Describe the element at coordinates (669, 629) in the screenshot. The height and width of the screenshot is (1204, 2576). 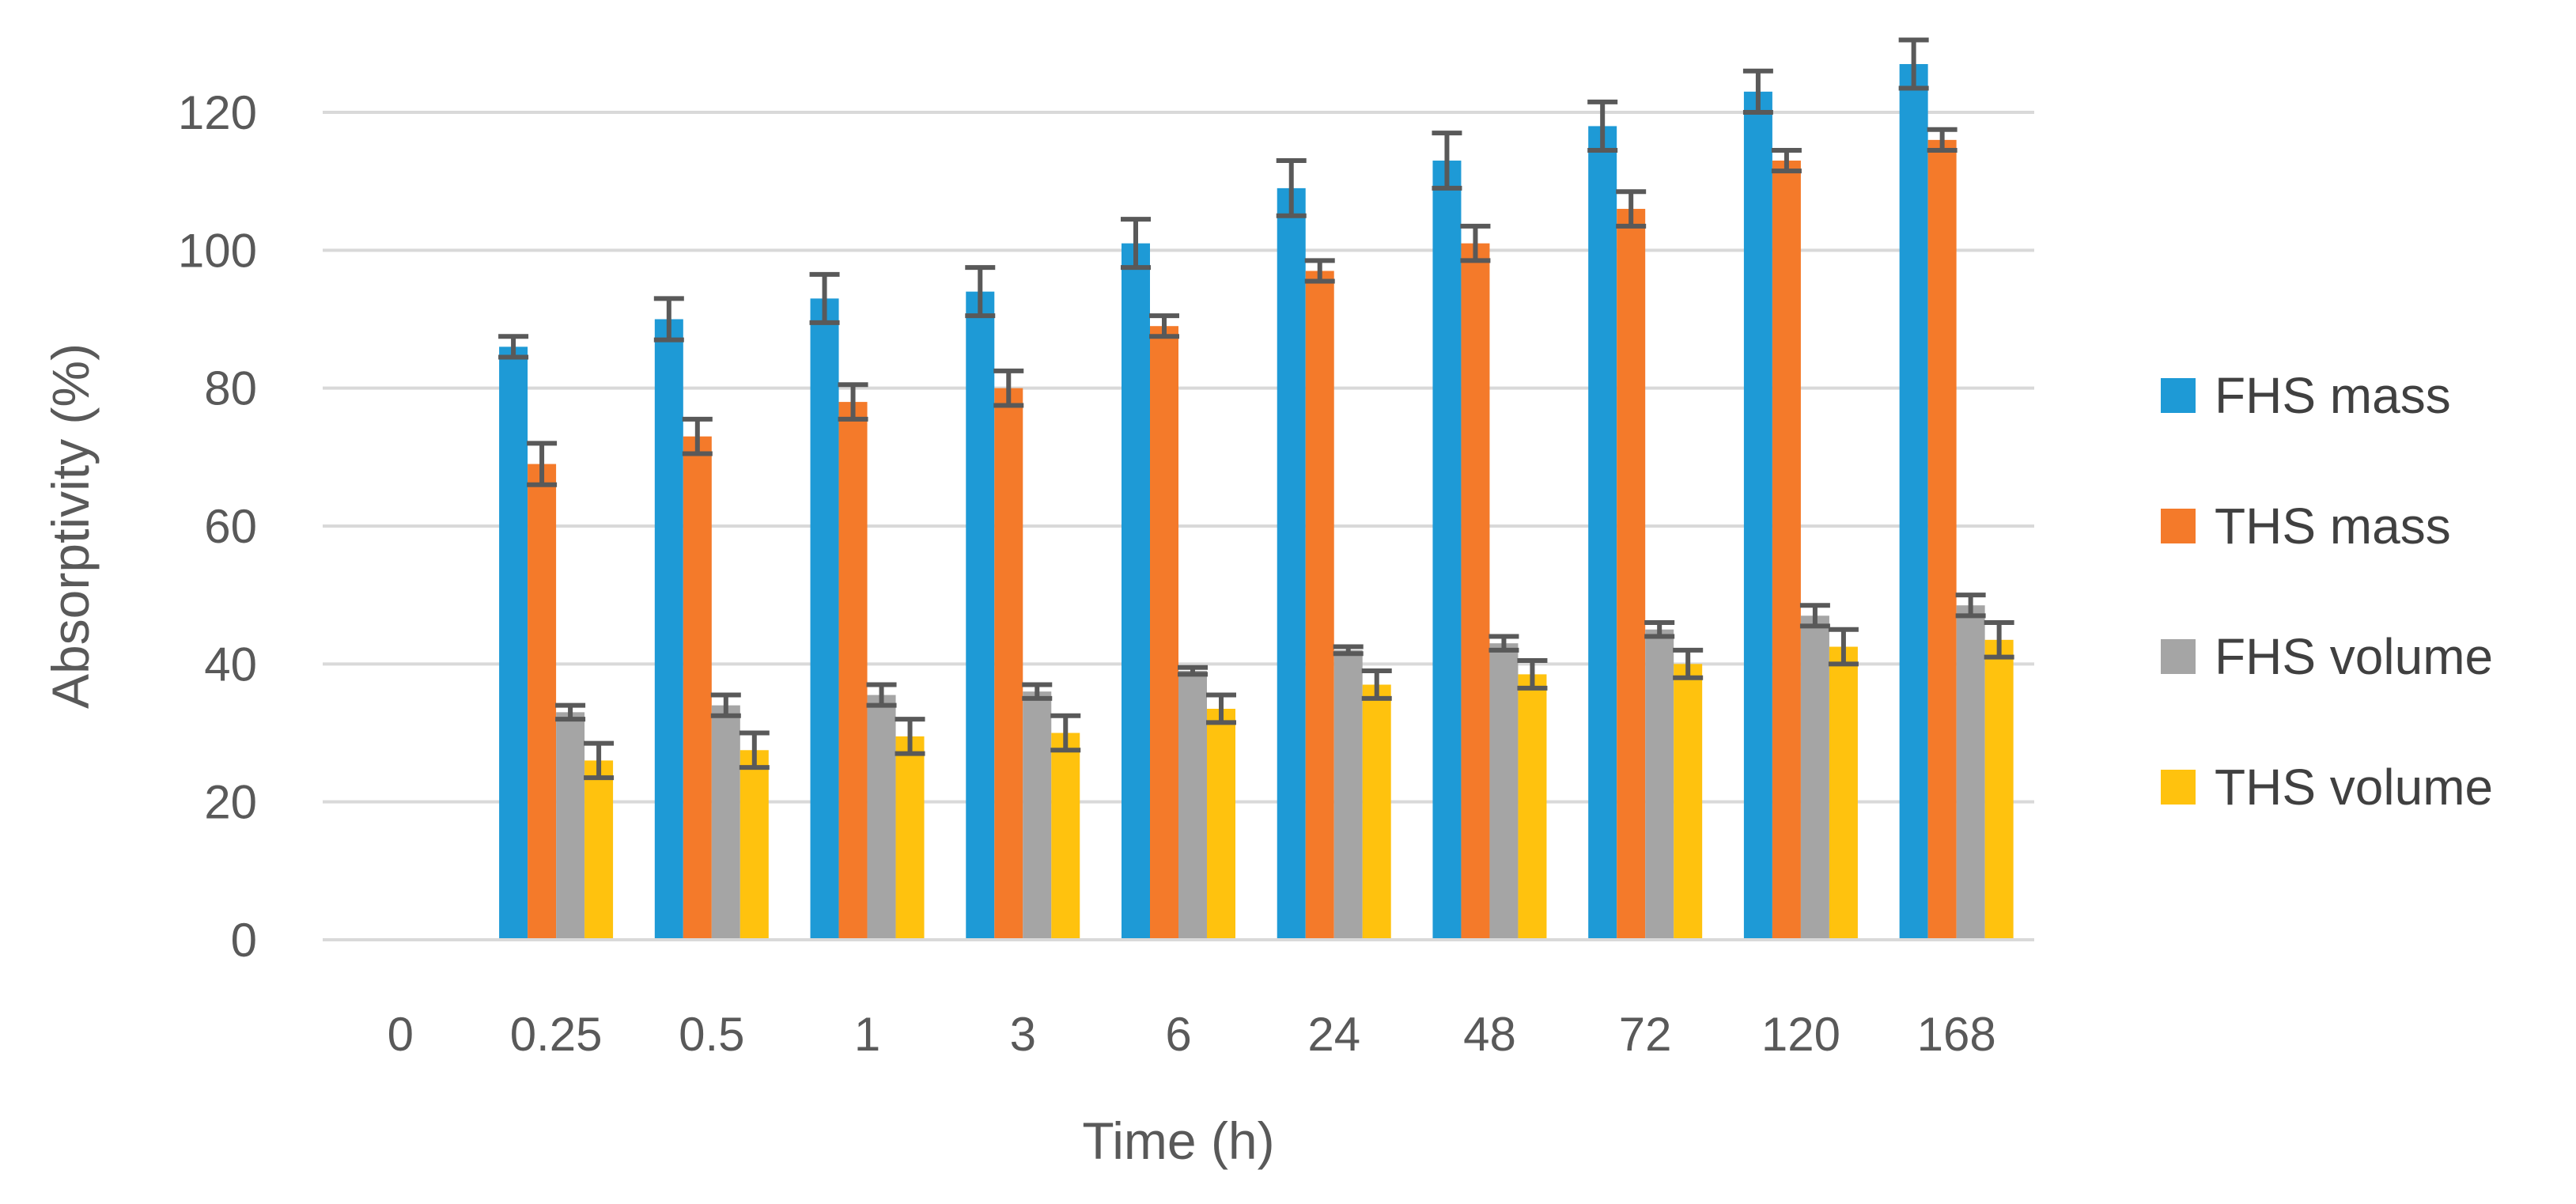
I see `bar-fhs-mass-0.5` at that location.